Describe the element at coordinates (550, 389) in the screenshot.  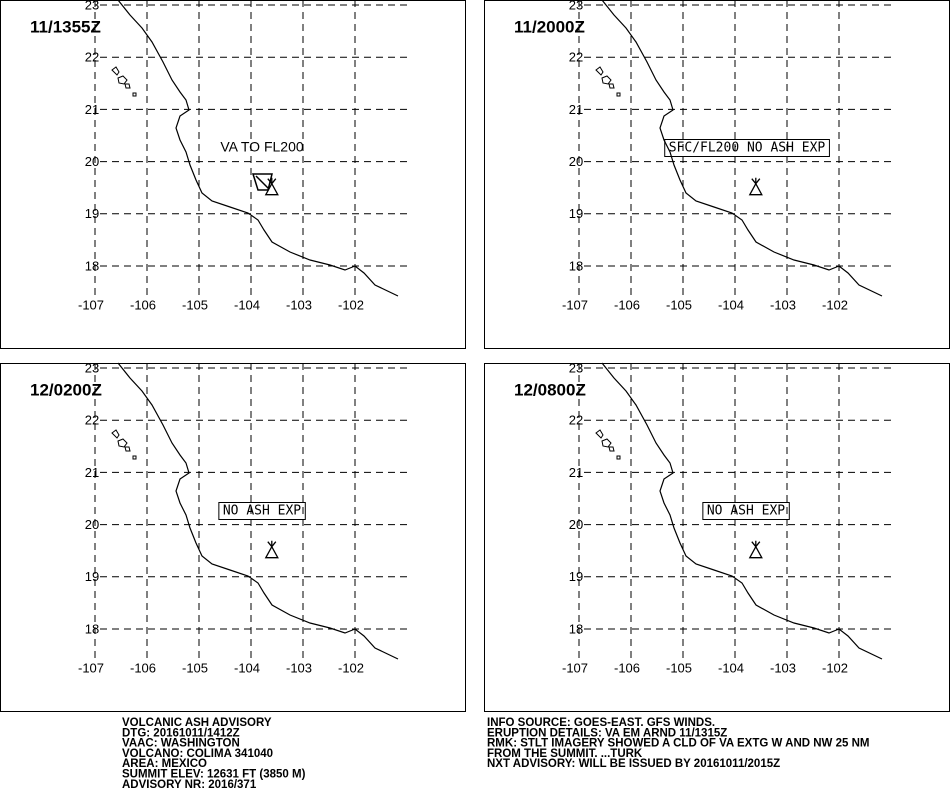
I see `valid-time: 12/0800Z` at that location.